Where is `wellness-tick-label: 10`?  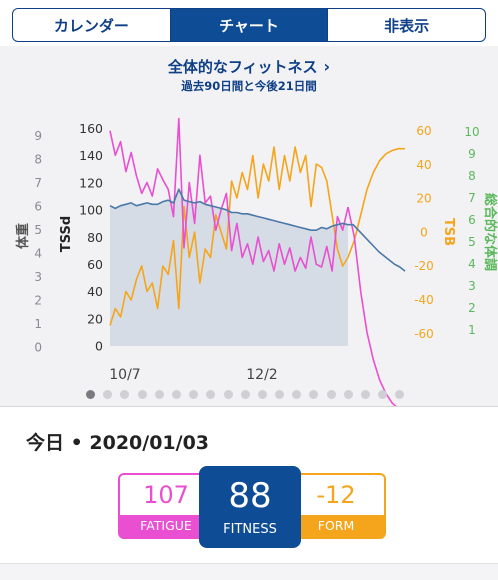
wellness-tick-label: 10 is located at coordinates (471, 132).